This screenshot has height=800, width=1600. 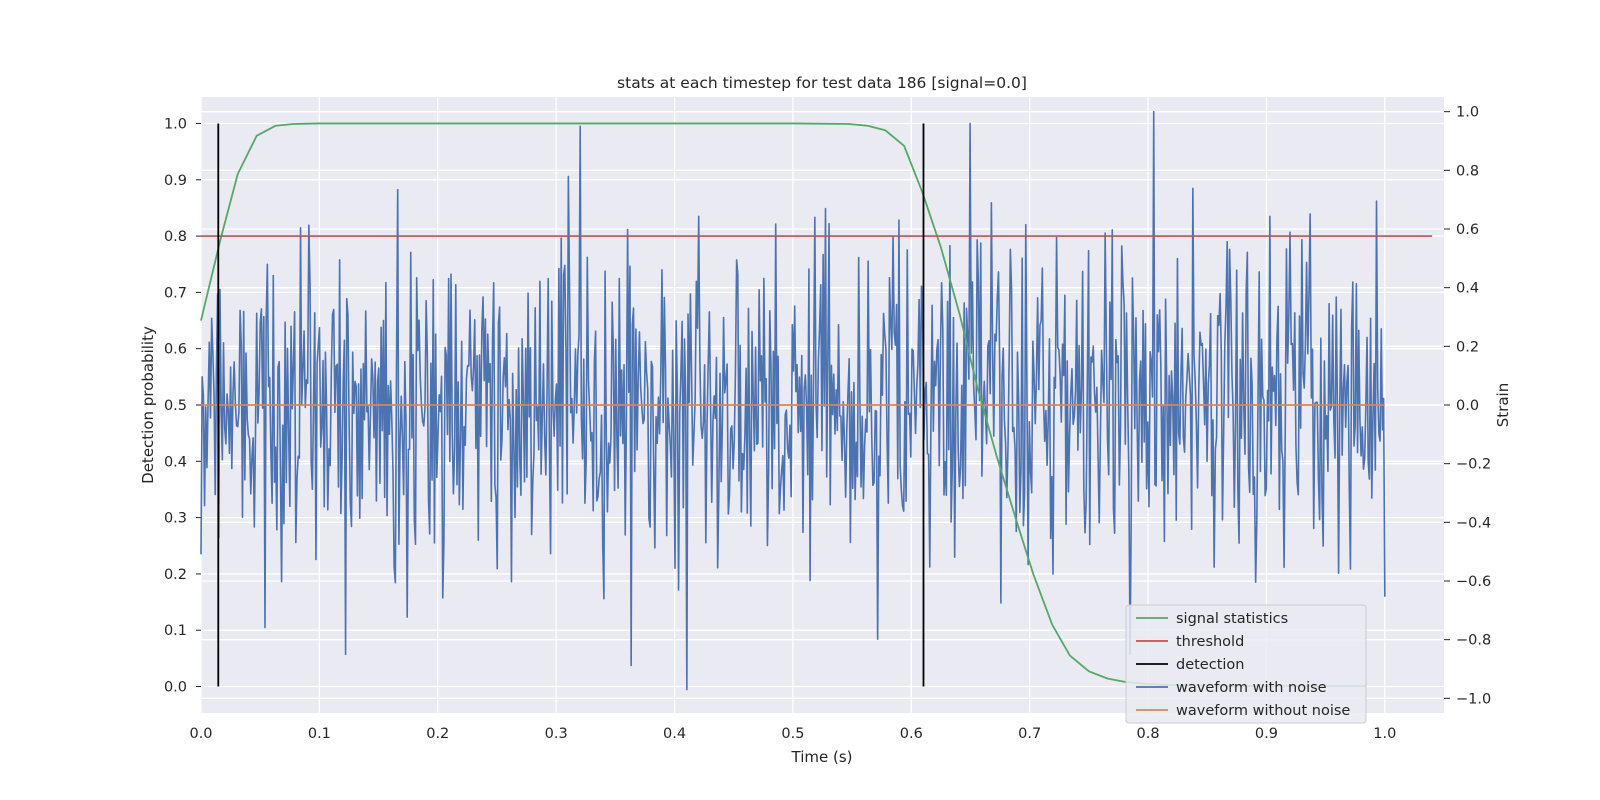 What do you see at coordinates (1467, 171) in the screenshot?
I see `y2-tick-label: 0.8` at bounding box center [1467, 171].